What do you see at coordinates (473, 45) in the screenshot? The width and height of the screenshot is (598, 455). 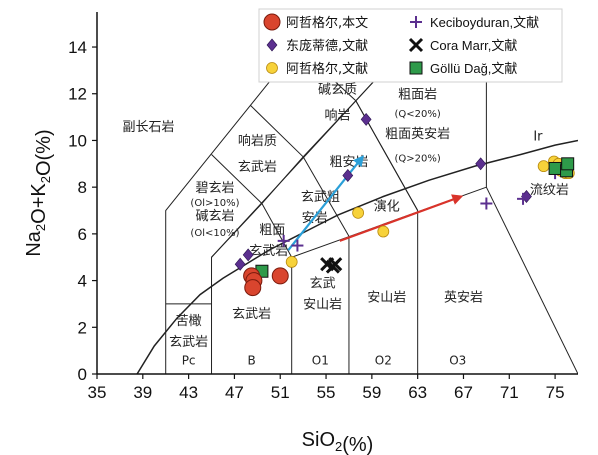 I see `legend-label: Cora Marr,文献` at bounding box center [473, 45].